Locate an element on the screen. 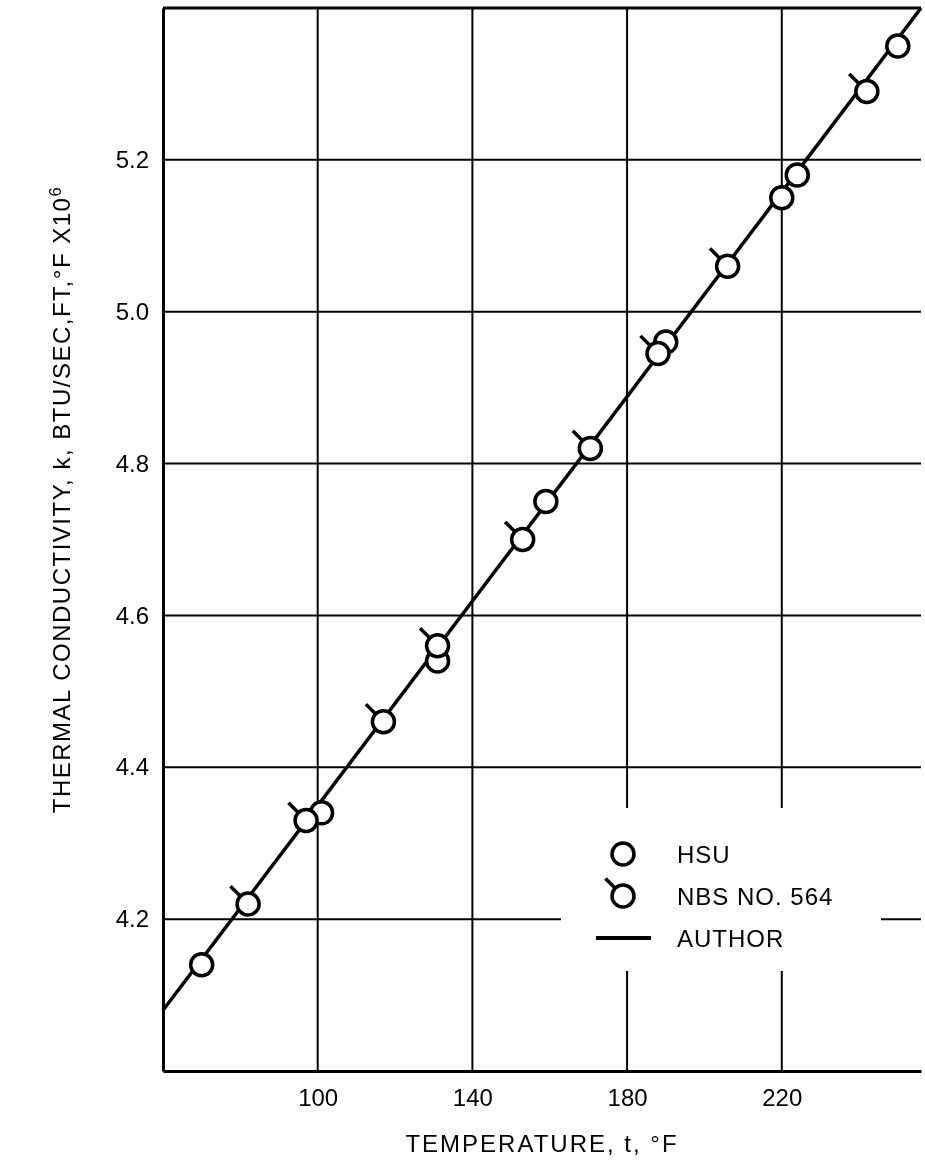 Image resolution: width=925 pixels, height=1174 pixels. y-tick-label: 4.4 is located at coordinates (132, 767).